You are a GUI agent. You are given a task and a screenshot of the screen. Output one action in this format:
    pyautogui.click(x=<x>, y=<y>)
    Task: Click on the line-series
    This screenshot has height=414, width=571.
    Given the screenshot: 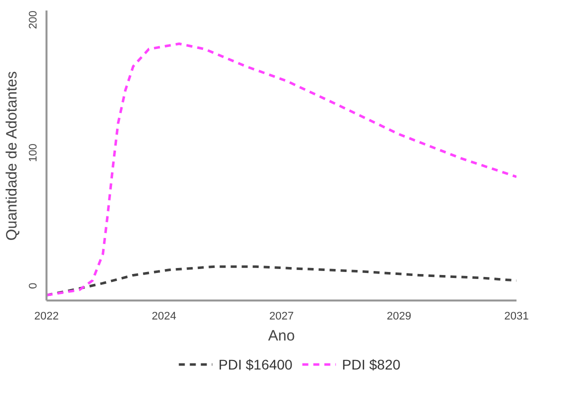 What is the action you would take?
    pyautogui.click(x=281, y=280)
    